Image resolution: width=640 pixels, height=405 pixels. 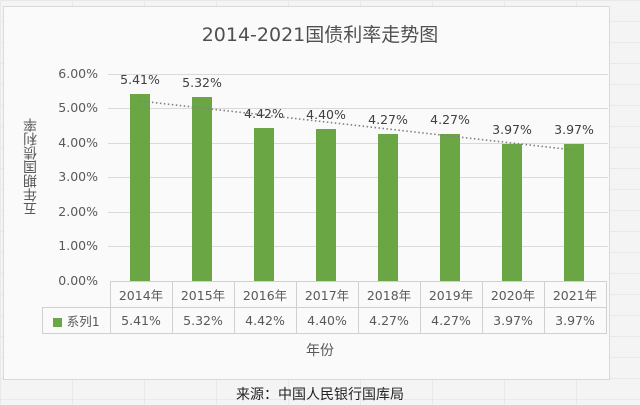 I want to click on chart-title: 2014-2021国债利率走势图, so click(x=320, y=35).